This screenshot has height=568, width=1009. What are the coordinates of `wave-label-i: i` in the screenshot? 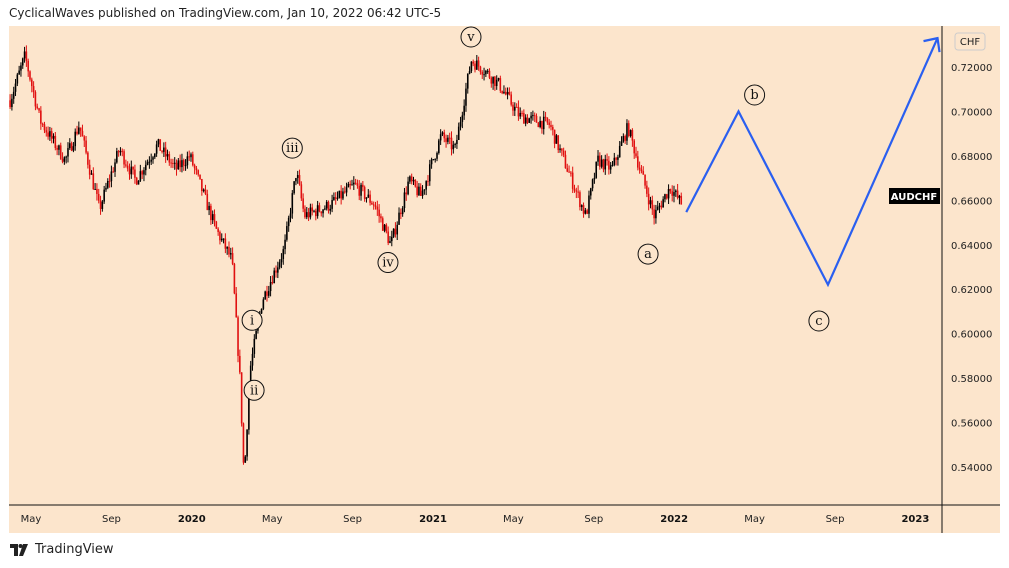 It's located at (252, 320).